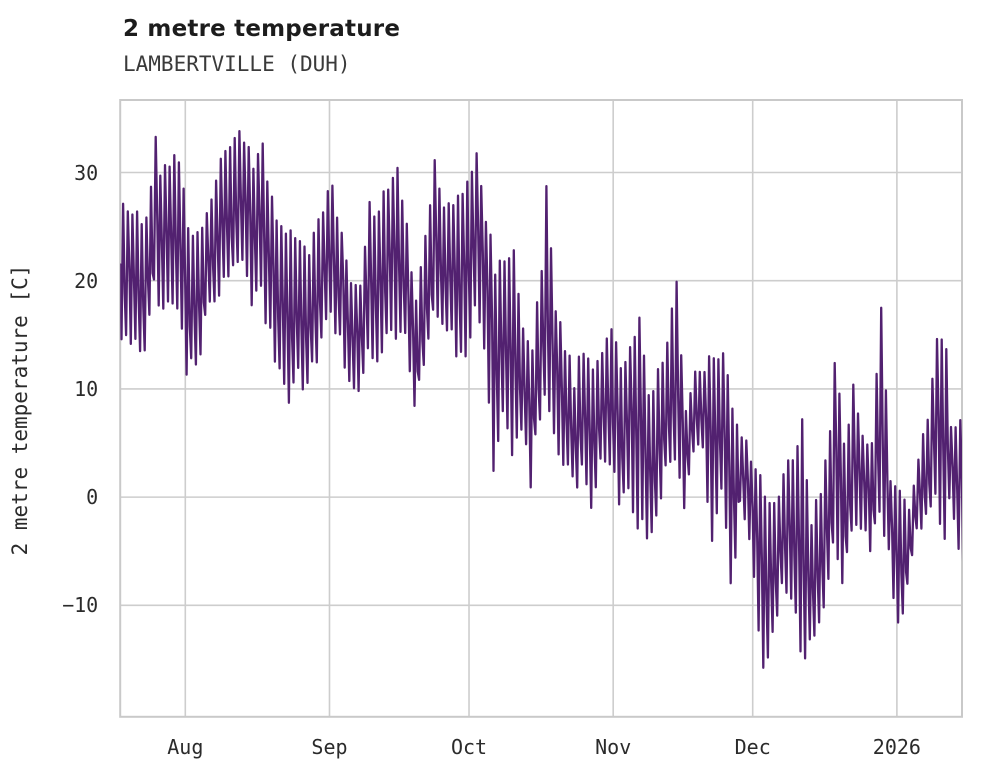  What do you see at coordinates (752, 746) in the screenshot?
I see `x-tick-label: Dec` at bounding box center [752, 746].